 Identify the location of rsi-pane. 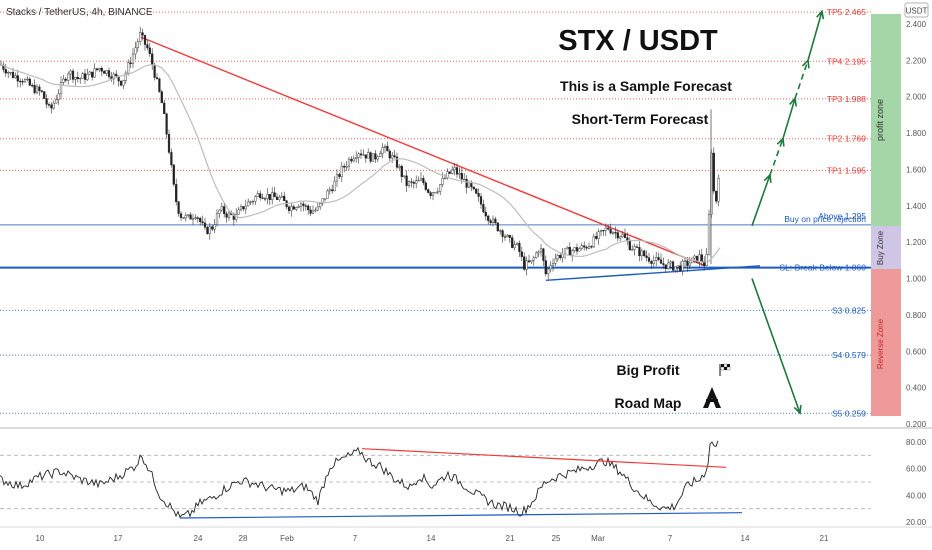
(435, 479).